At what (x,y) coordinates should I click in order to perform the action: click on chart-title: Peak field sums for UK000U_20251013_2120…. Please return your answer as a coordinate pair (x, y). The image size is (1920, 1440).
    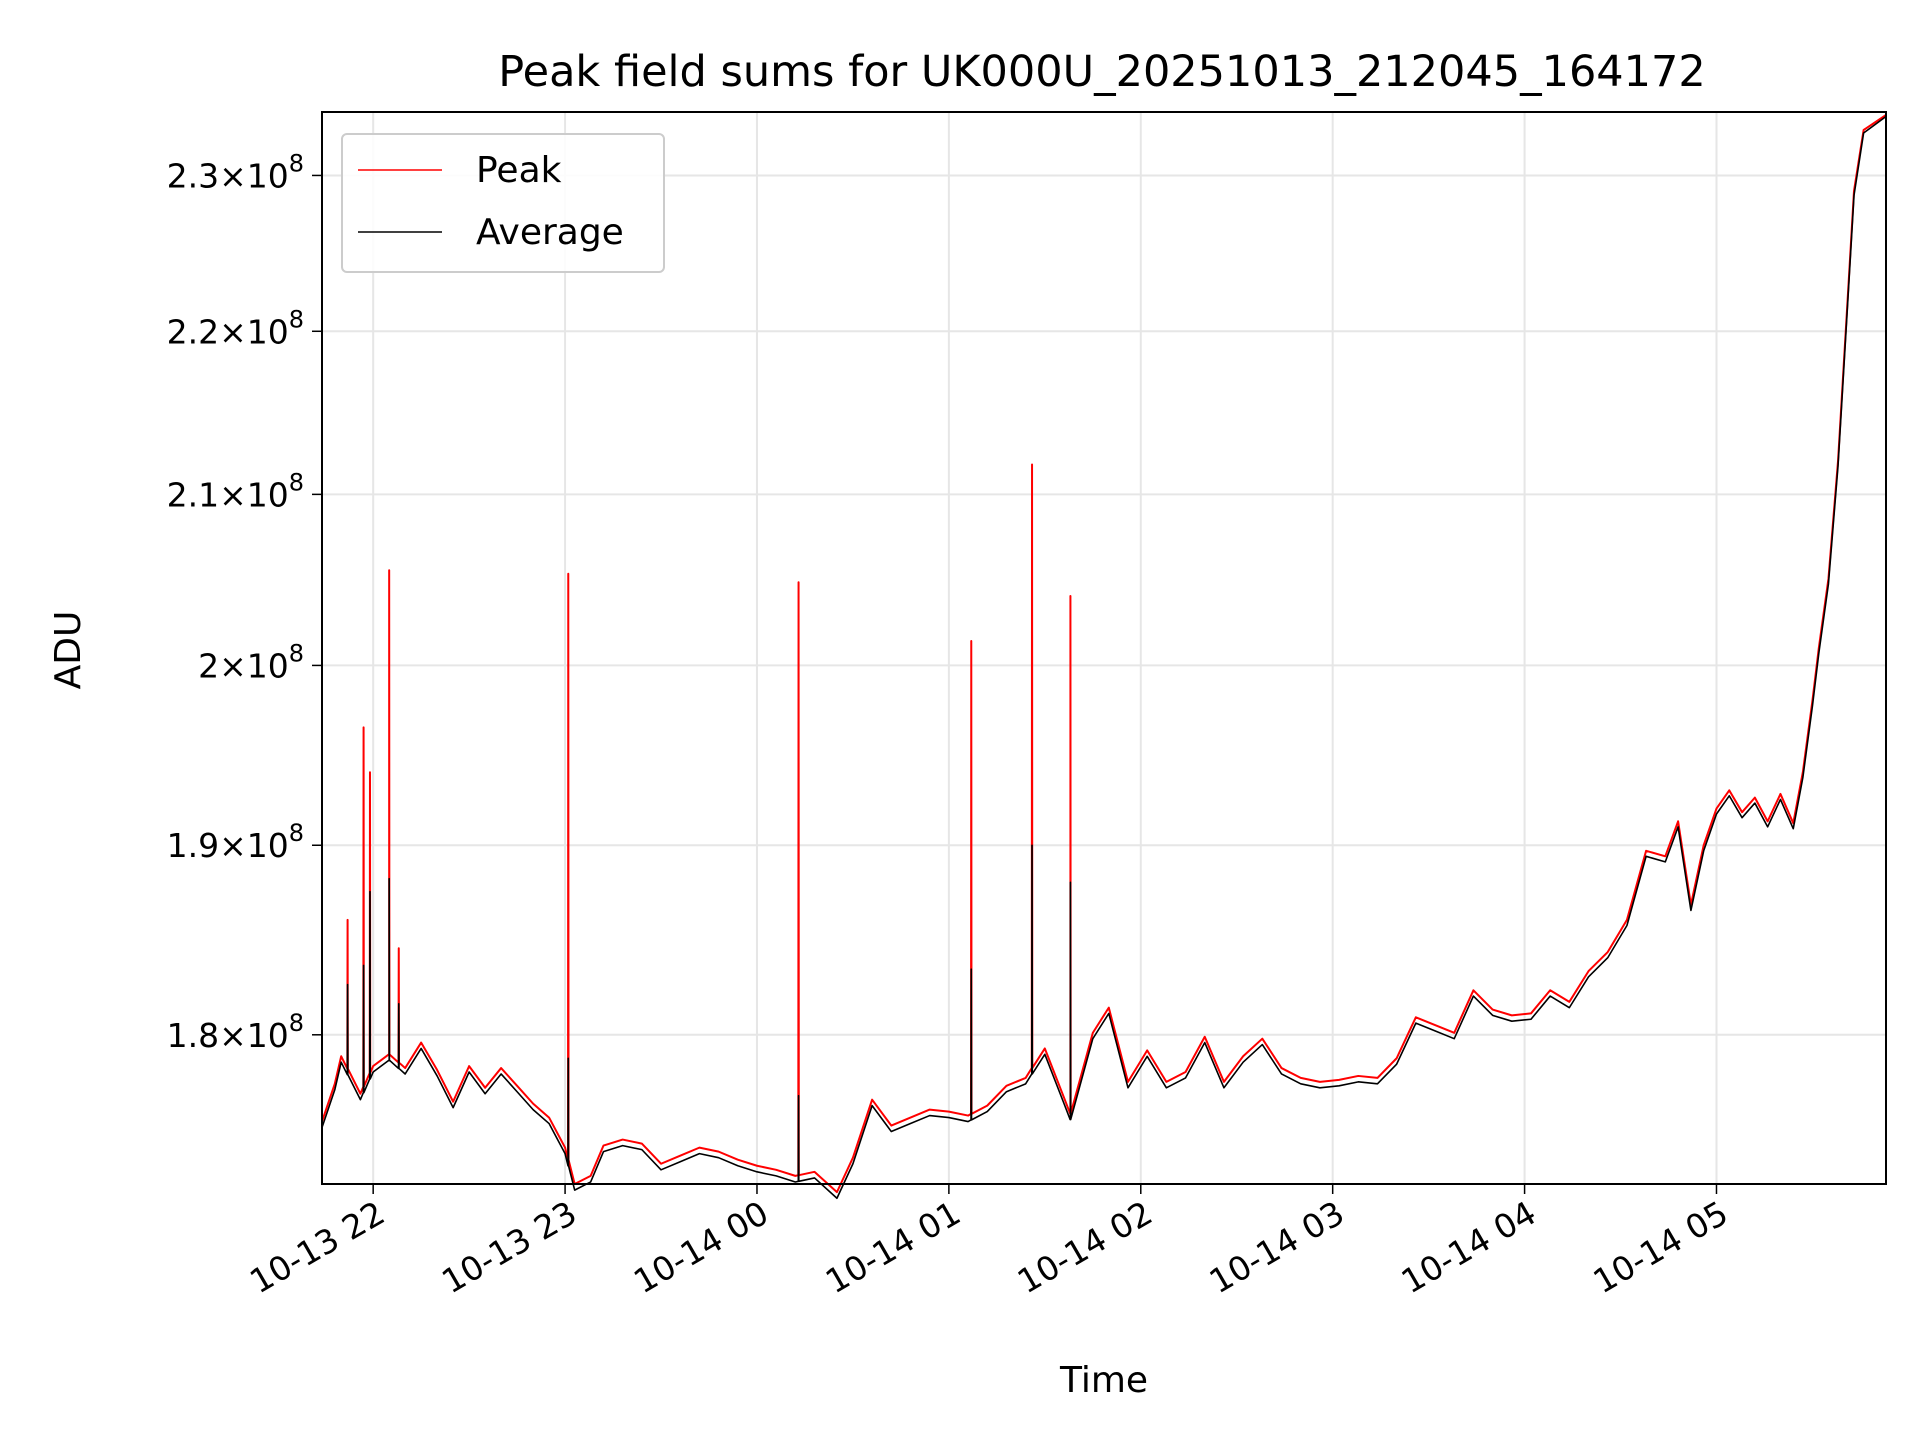
    Looking at the image, I should click on (1102, 72).